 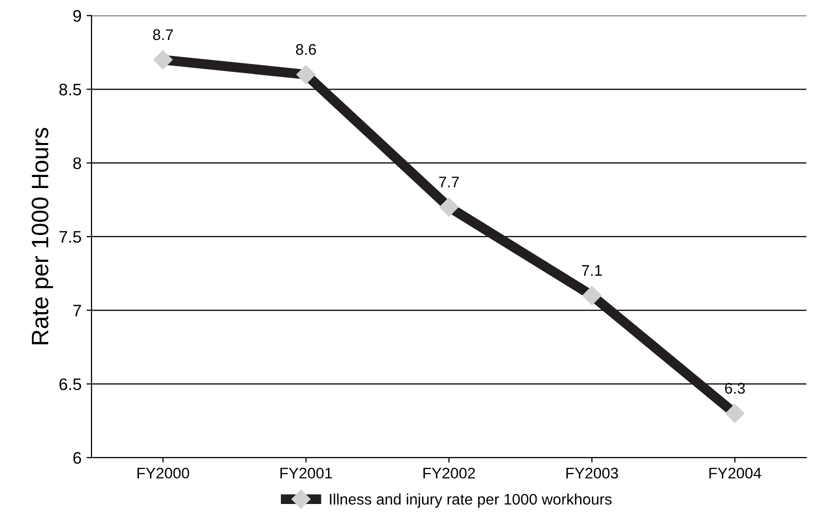 What do you see at coordinates (70, 90) in the screenshot?
I see `y-tick-label: 8.5` at bounding box center [70, 90].